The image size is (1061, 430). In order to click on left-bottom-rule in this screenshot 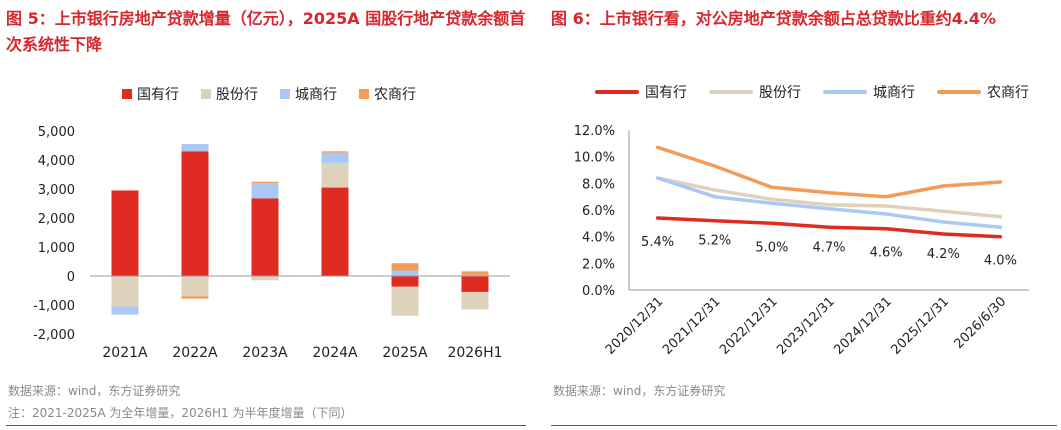, I will do `click(266, 425)`.